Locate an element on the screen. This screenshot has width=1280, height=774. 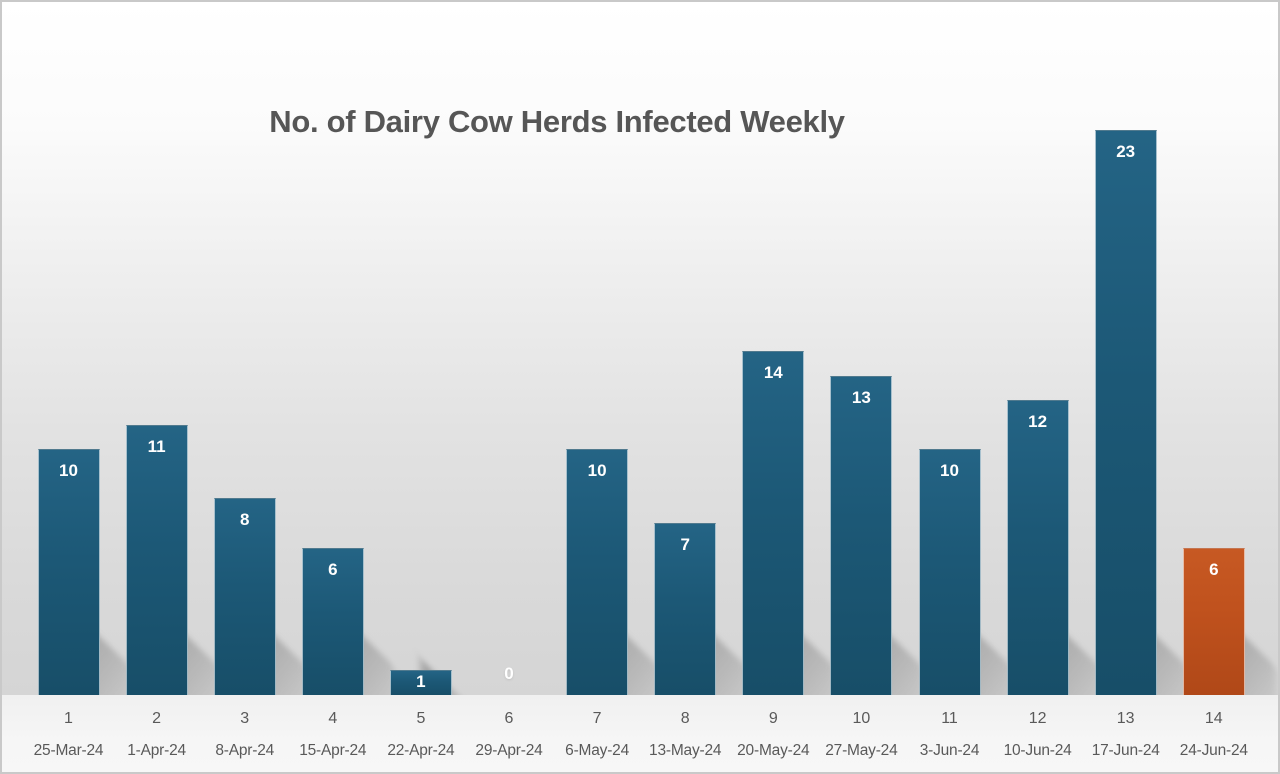
x-axis-date-label: 15-Apr-24 is located at coordinates (333, 750).